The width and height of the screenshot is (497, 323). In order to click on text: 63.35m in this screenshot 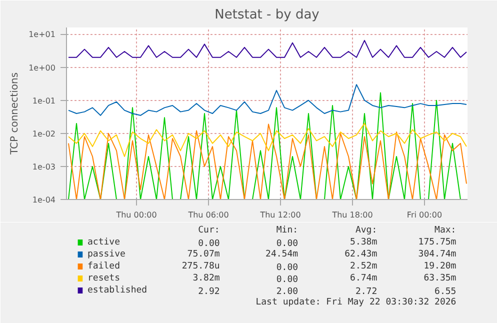, I will do `click(440, 279)`.